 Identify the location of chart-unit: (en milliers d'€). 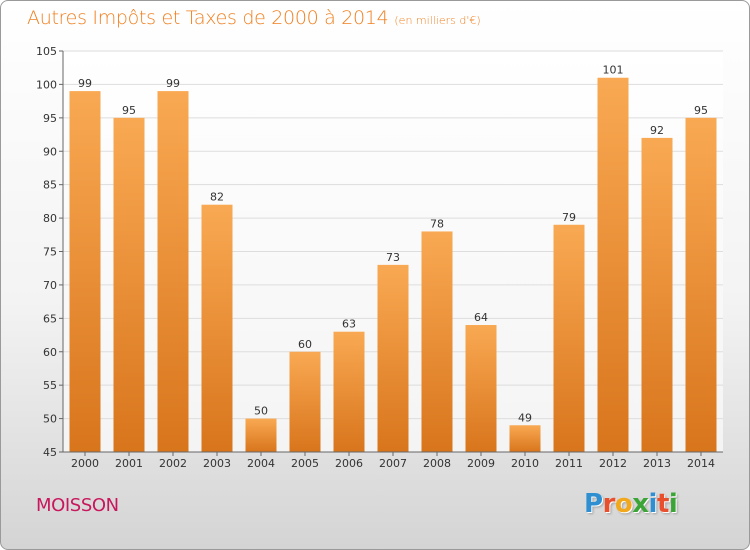
(437, 20).